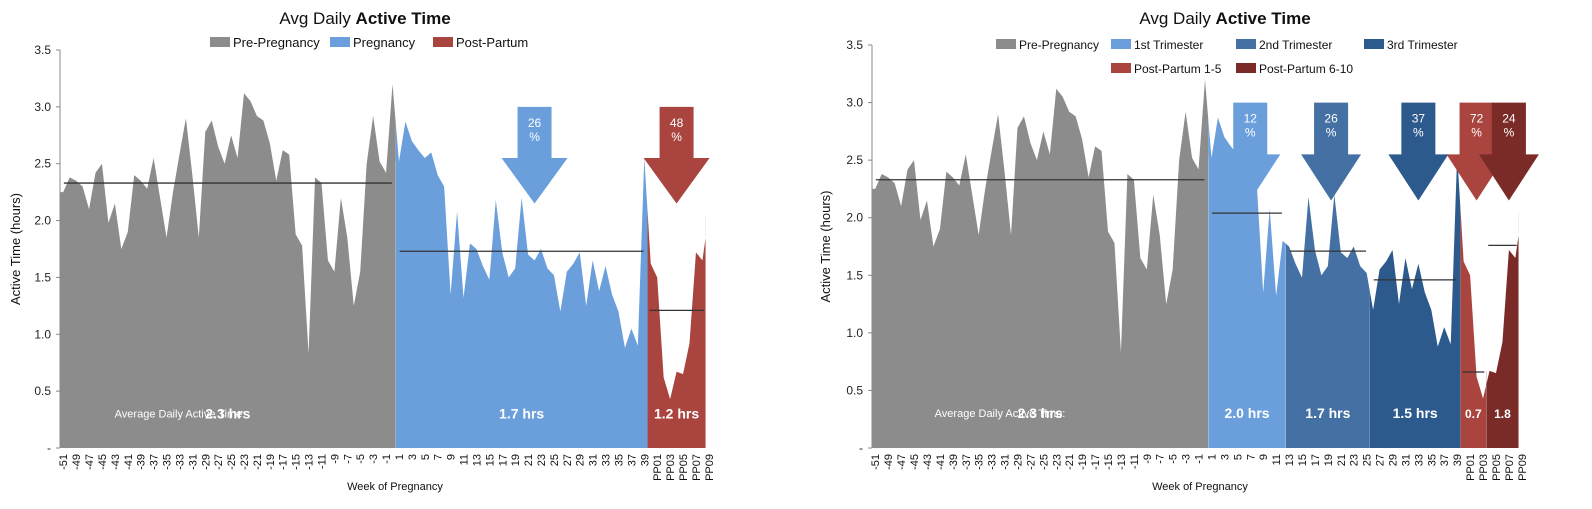  What do you see at coordinates (1415, 301) in the screenshot?
I see `area-3rd-trimester` at bounding box center [1415, 301].